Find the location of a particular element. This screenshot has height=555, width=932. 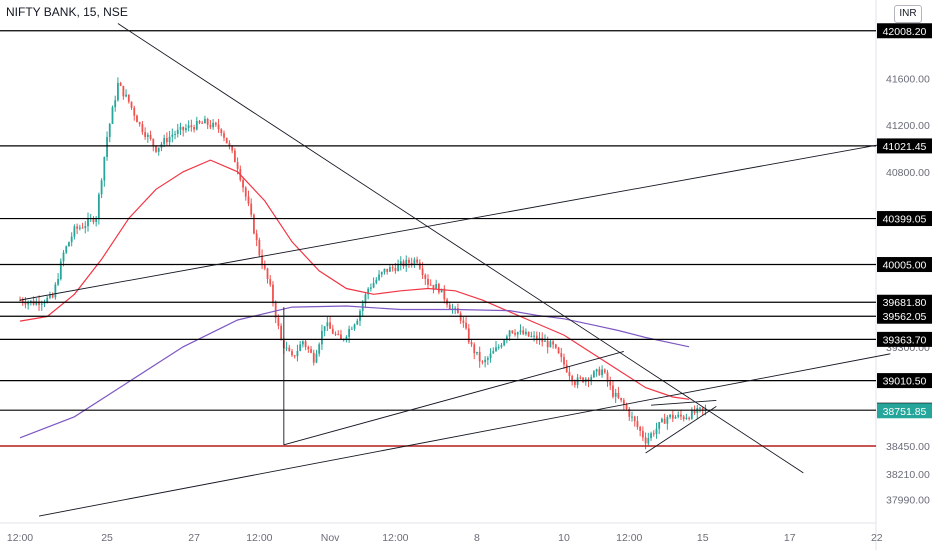

level-price-label: 41021.45 is located at coordinates (905, 147).